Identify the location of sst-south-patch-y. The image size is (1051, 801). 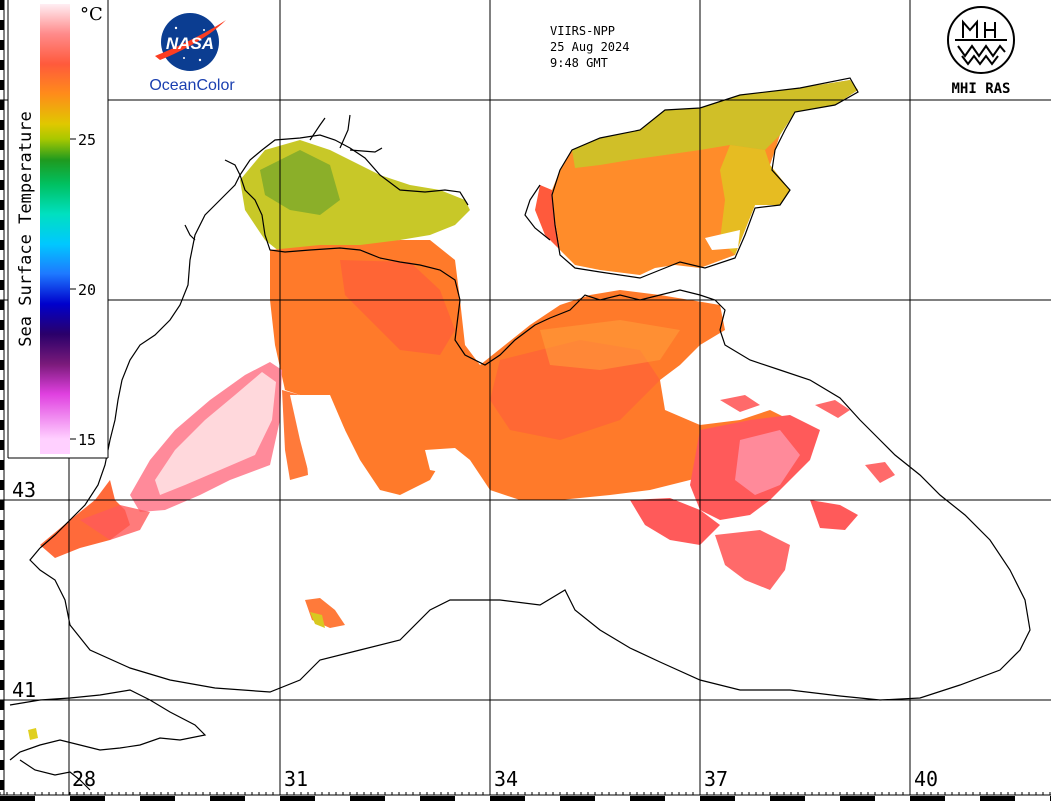
(317, 620).